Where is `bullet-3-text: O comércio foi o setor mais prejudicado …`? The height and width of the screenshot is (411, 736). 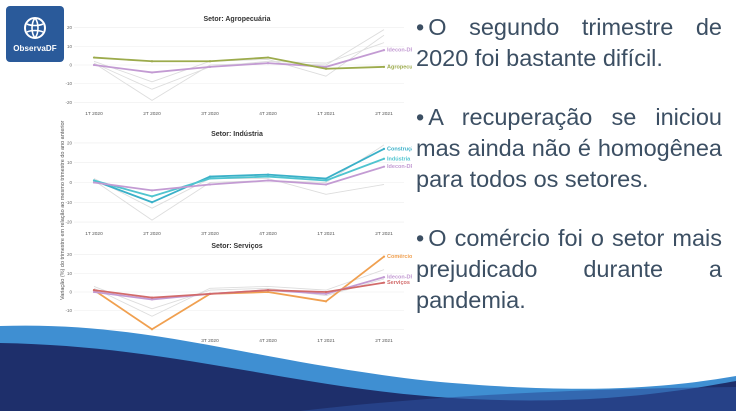
bullet-3-text: O comércio foi o setor mais prejudicado … is located at coordinates (569, 269).